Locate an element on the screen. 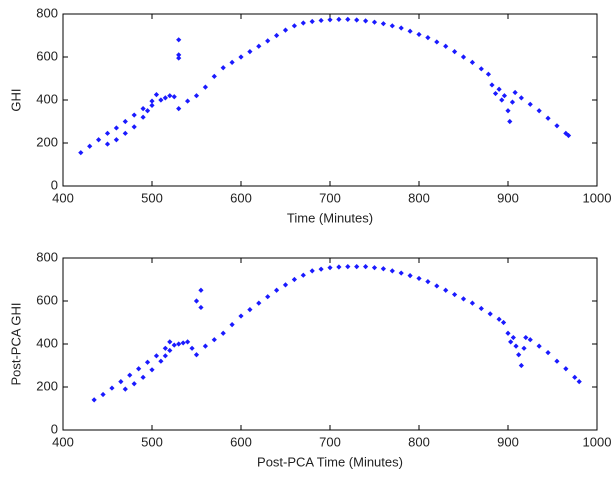 Image resolution: width=613 pixels, height=477 pixels. y-axis-label: Post-PCA GHI is located at coordinates (15, 343).